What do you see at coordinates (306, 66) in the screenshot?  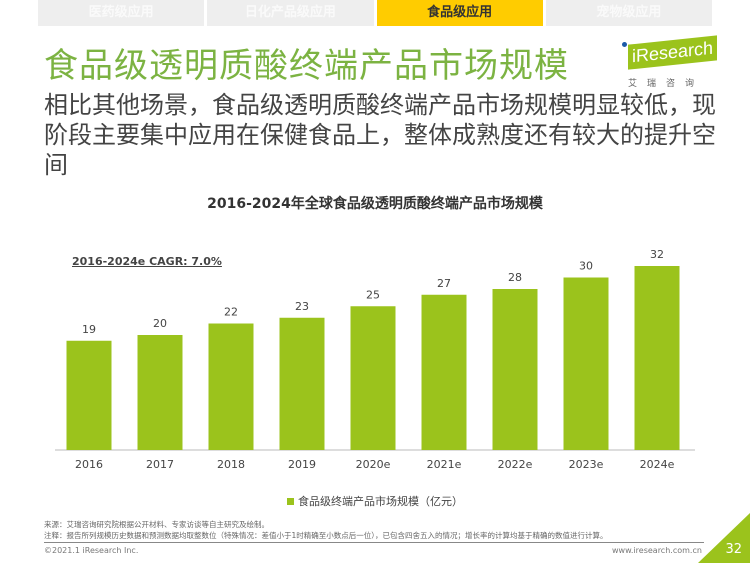 I see `page-title: 食品级透明质酸终端产品市场规模` at bounding box center [306, 66].